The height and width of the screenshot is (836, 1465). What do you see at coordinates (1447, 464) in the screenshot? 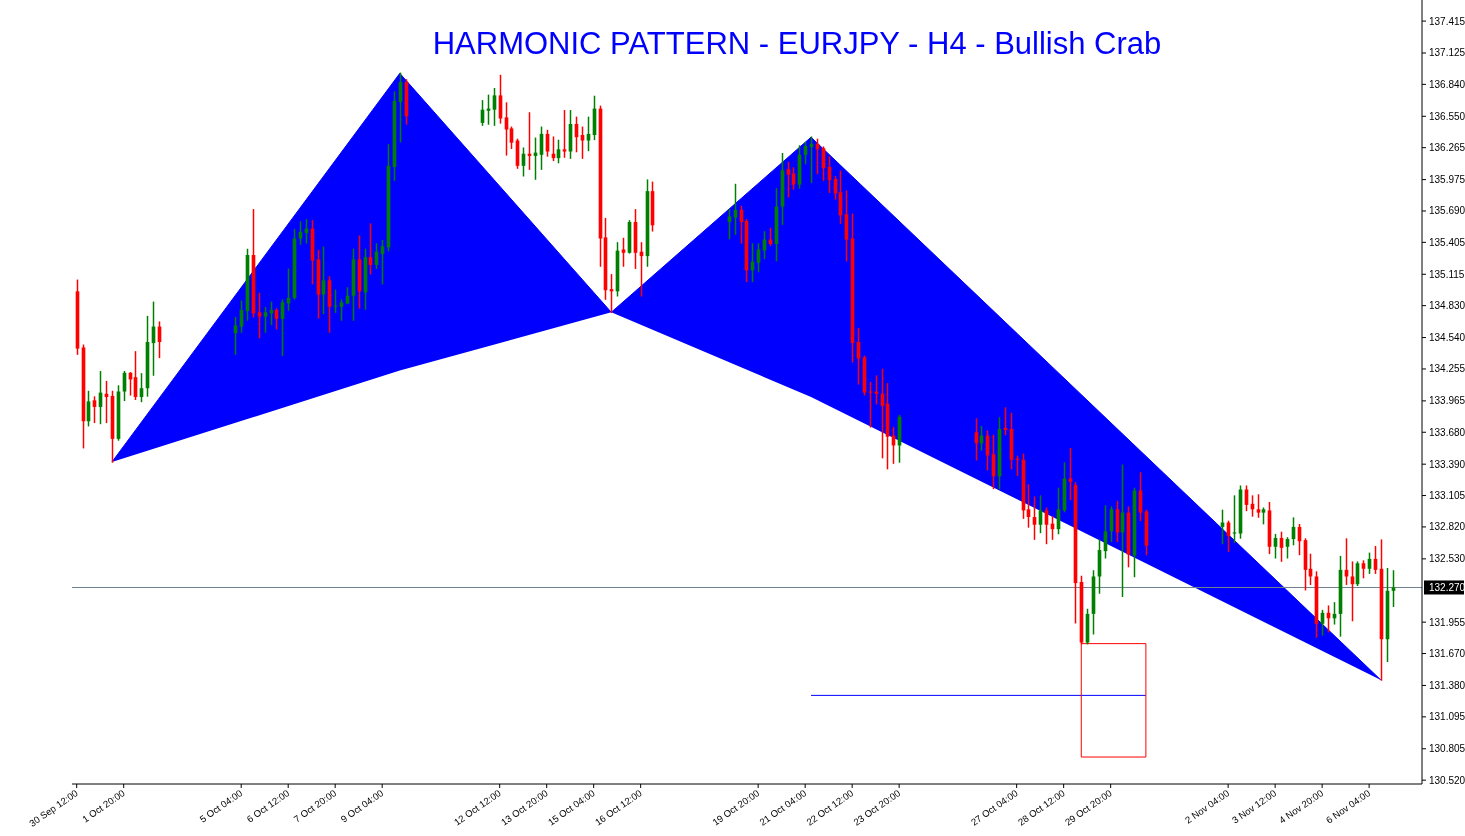
I see `y-tick-label: 133.390` at bounding box center [1447, 464].